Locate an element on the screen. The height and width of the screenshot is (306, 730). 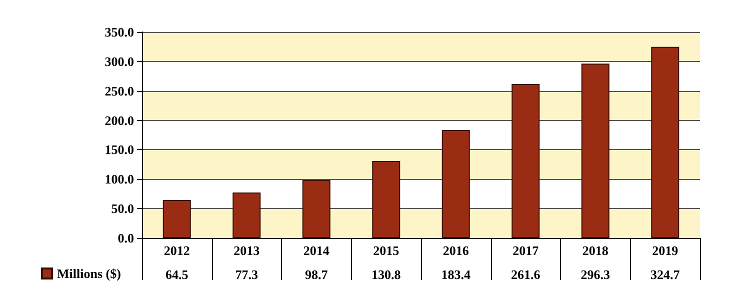
x-tick-label: 2018 is located at coordinates (595, 250).